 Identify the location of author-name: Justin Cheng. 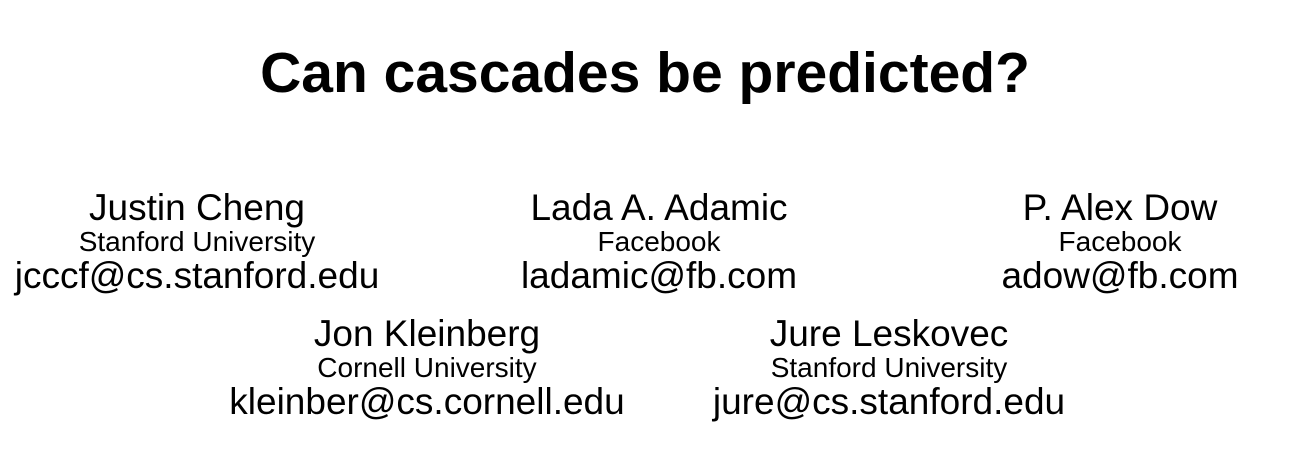
(197, 207).